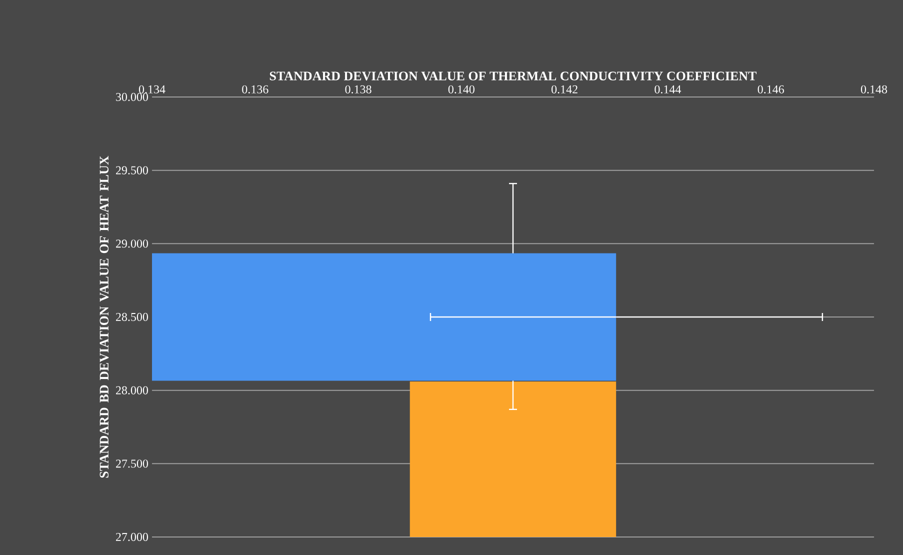 This screenshot has height=555, width=903. What do you see at coordinates (461, 89) in the screenshot?
I see `x-tick-label: 0.140` at bounding box center [461, 89].